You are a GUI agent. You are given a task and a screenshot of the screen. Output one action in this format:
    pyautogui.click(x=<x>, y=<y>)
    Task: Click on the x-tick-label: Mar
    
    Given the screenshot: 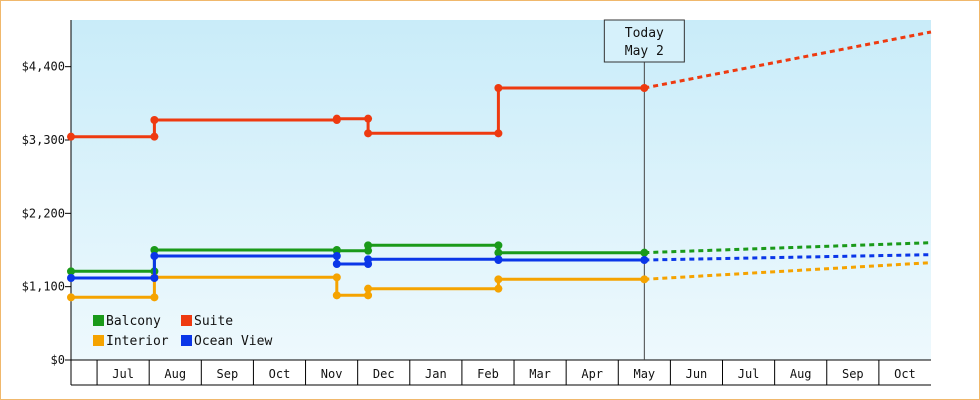 What is the action you would take?
    pyautogui.click(x=540, y=374)
    